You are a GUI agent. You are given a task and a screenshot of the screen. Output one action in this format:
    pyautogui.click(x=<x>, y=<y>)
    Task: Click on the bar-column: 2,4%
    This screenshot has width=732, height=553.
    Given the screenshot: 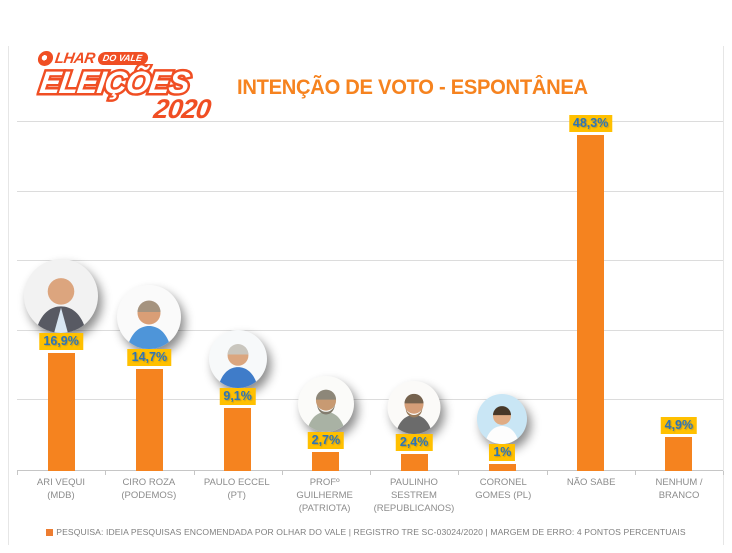 What is the action you would take?
    pyautogui.click(x=414, y=297)
    